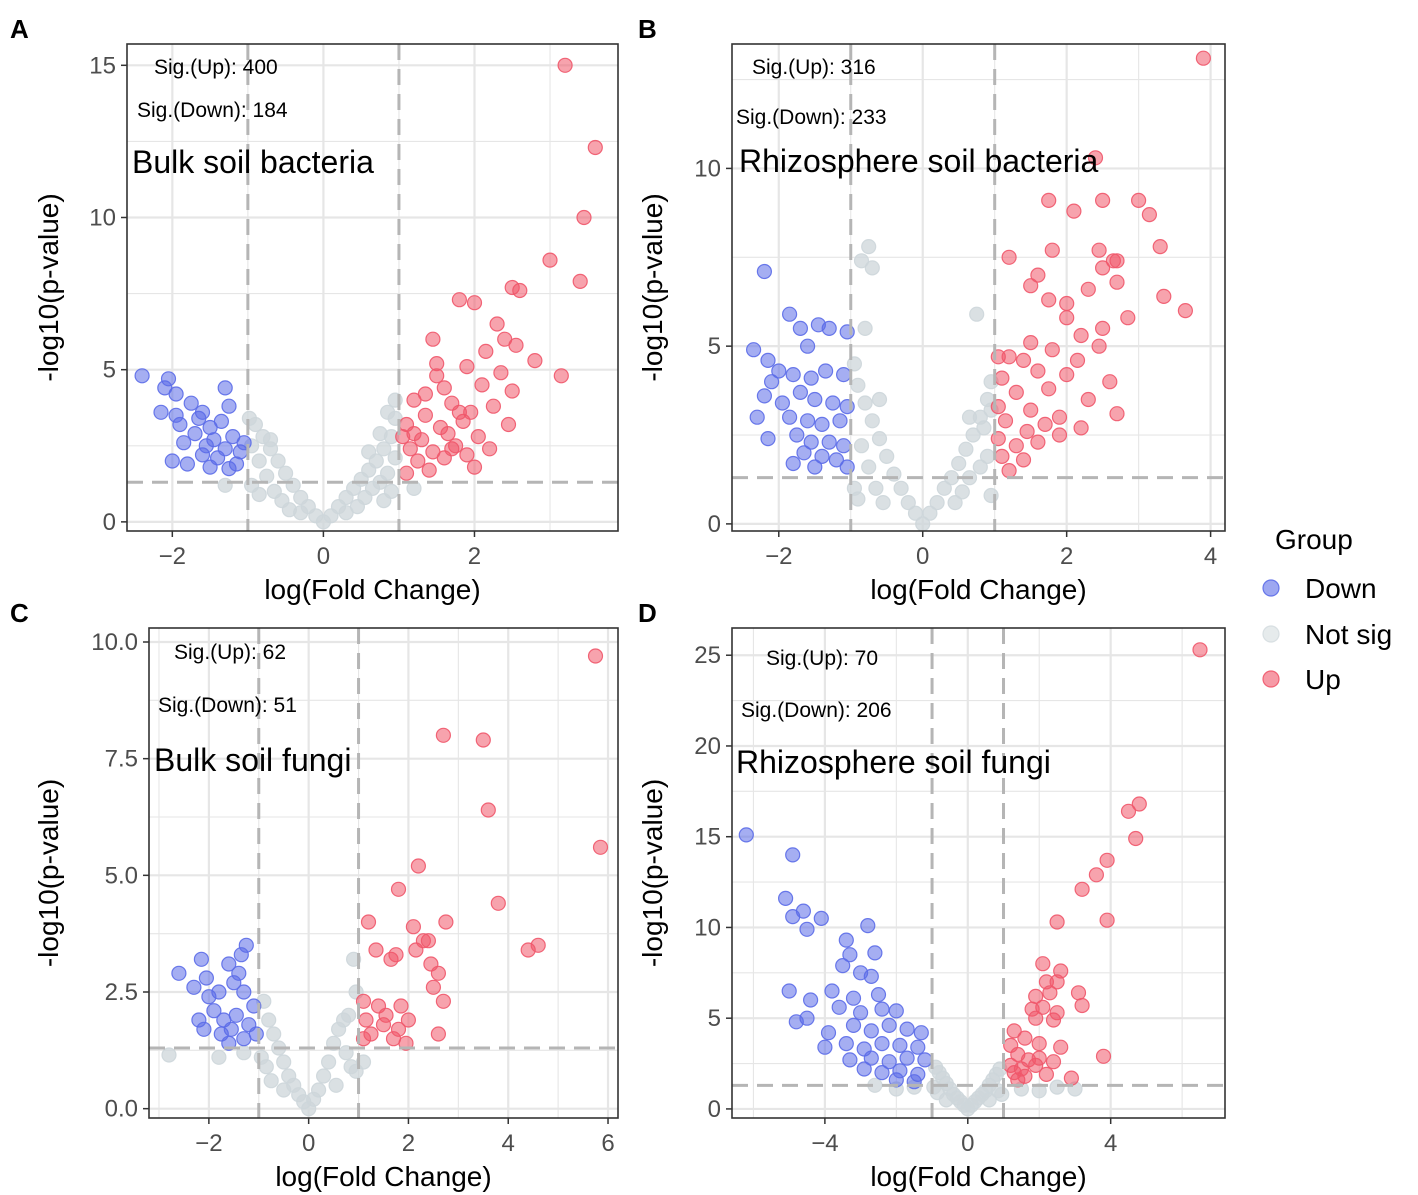 The width and height of the screenshot is (1418, 1195). I want to click on x-tick-label: −4, so click(824, 1143).